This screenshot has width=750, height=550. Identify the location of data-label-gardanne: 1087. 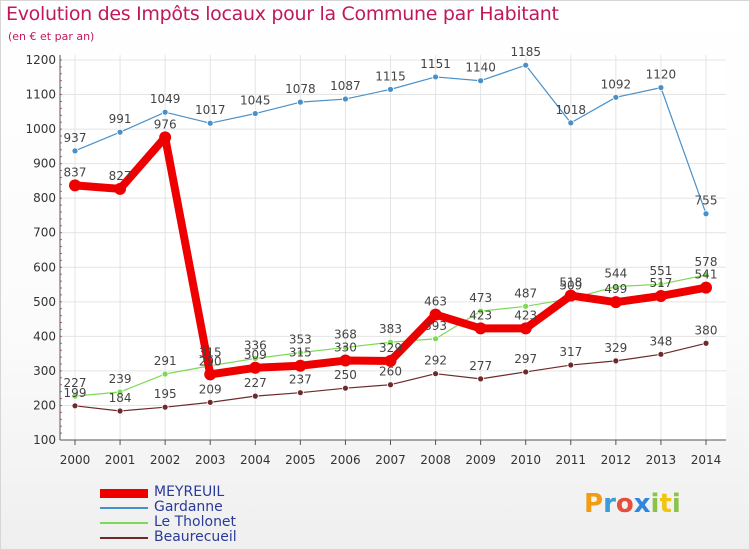
(345, 86).